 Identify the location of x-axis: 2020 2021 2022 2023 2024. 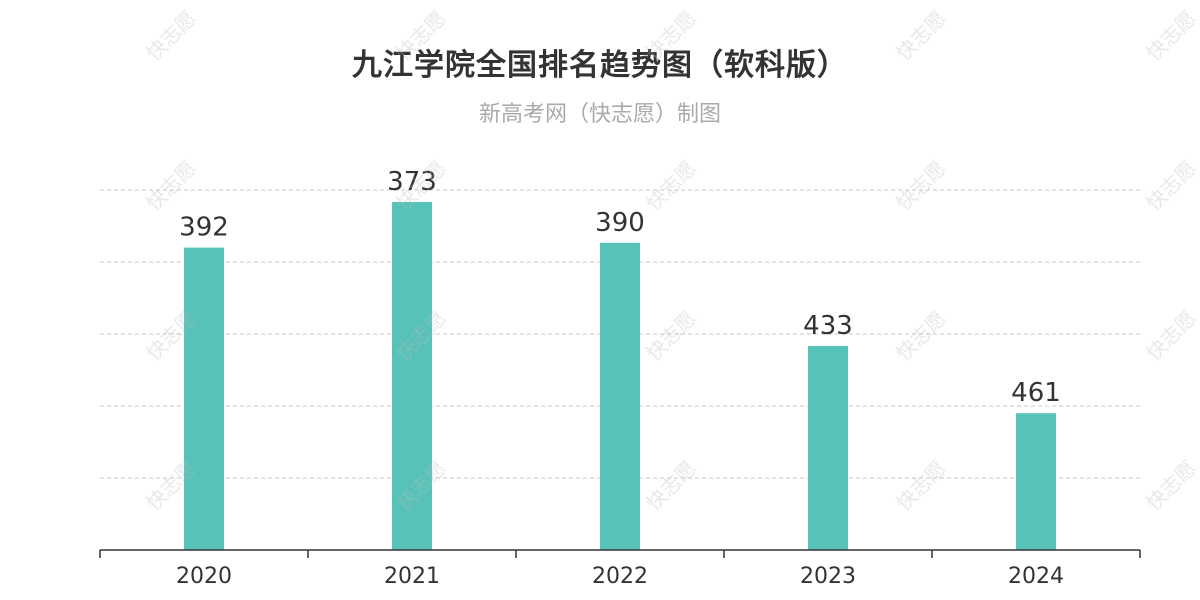
(620, 569).